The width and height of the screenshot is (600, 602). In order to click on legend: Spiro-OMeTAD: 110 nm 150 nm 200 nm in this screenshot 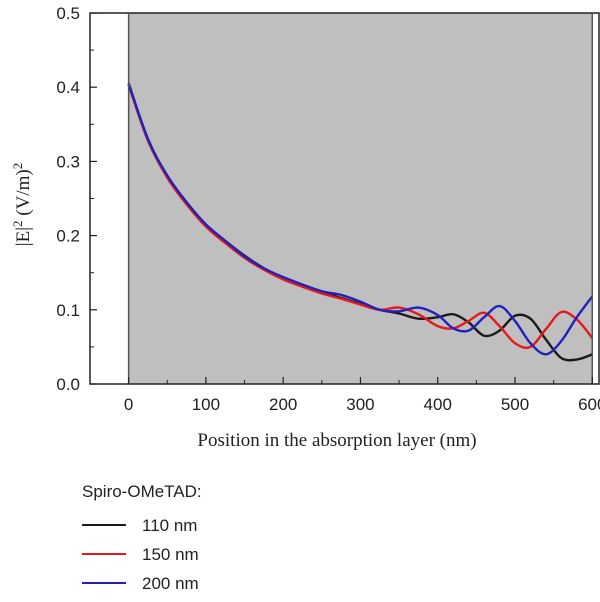, I will do `click(142, 537)`.